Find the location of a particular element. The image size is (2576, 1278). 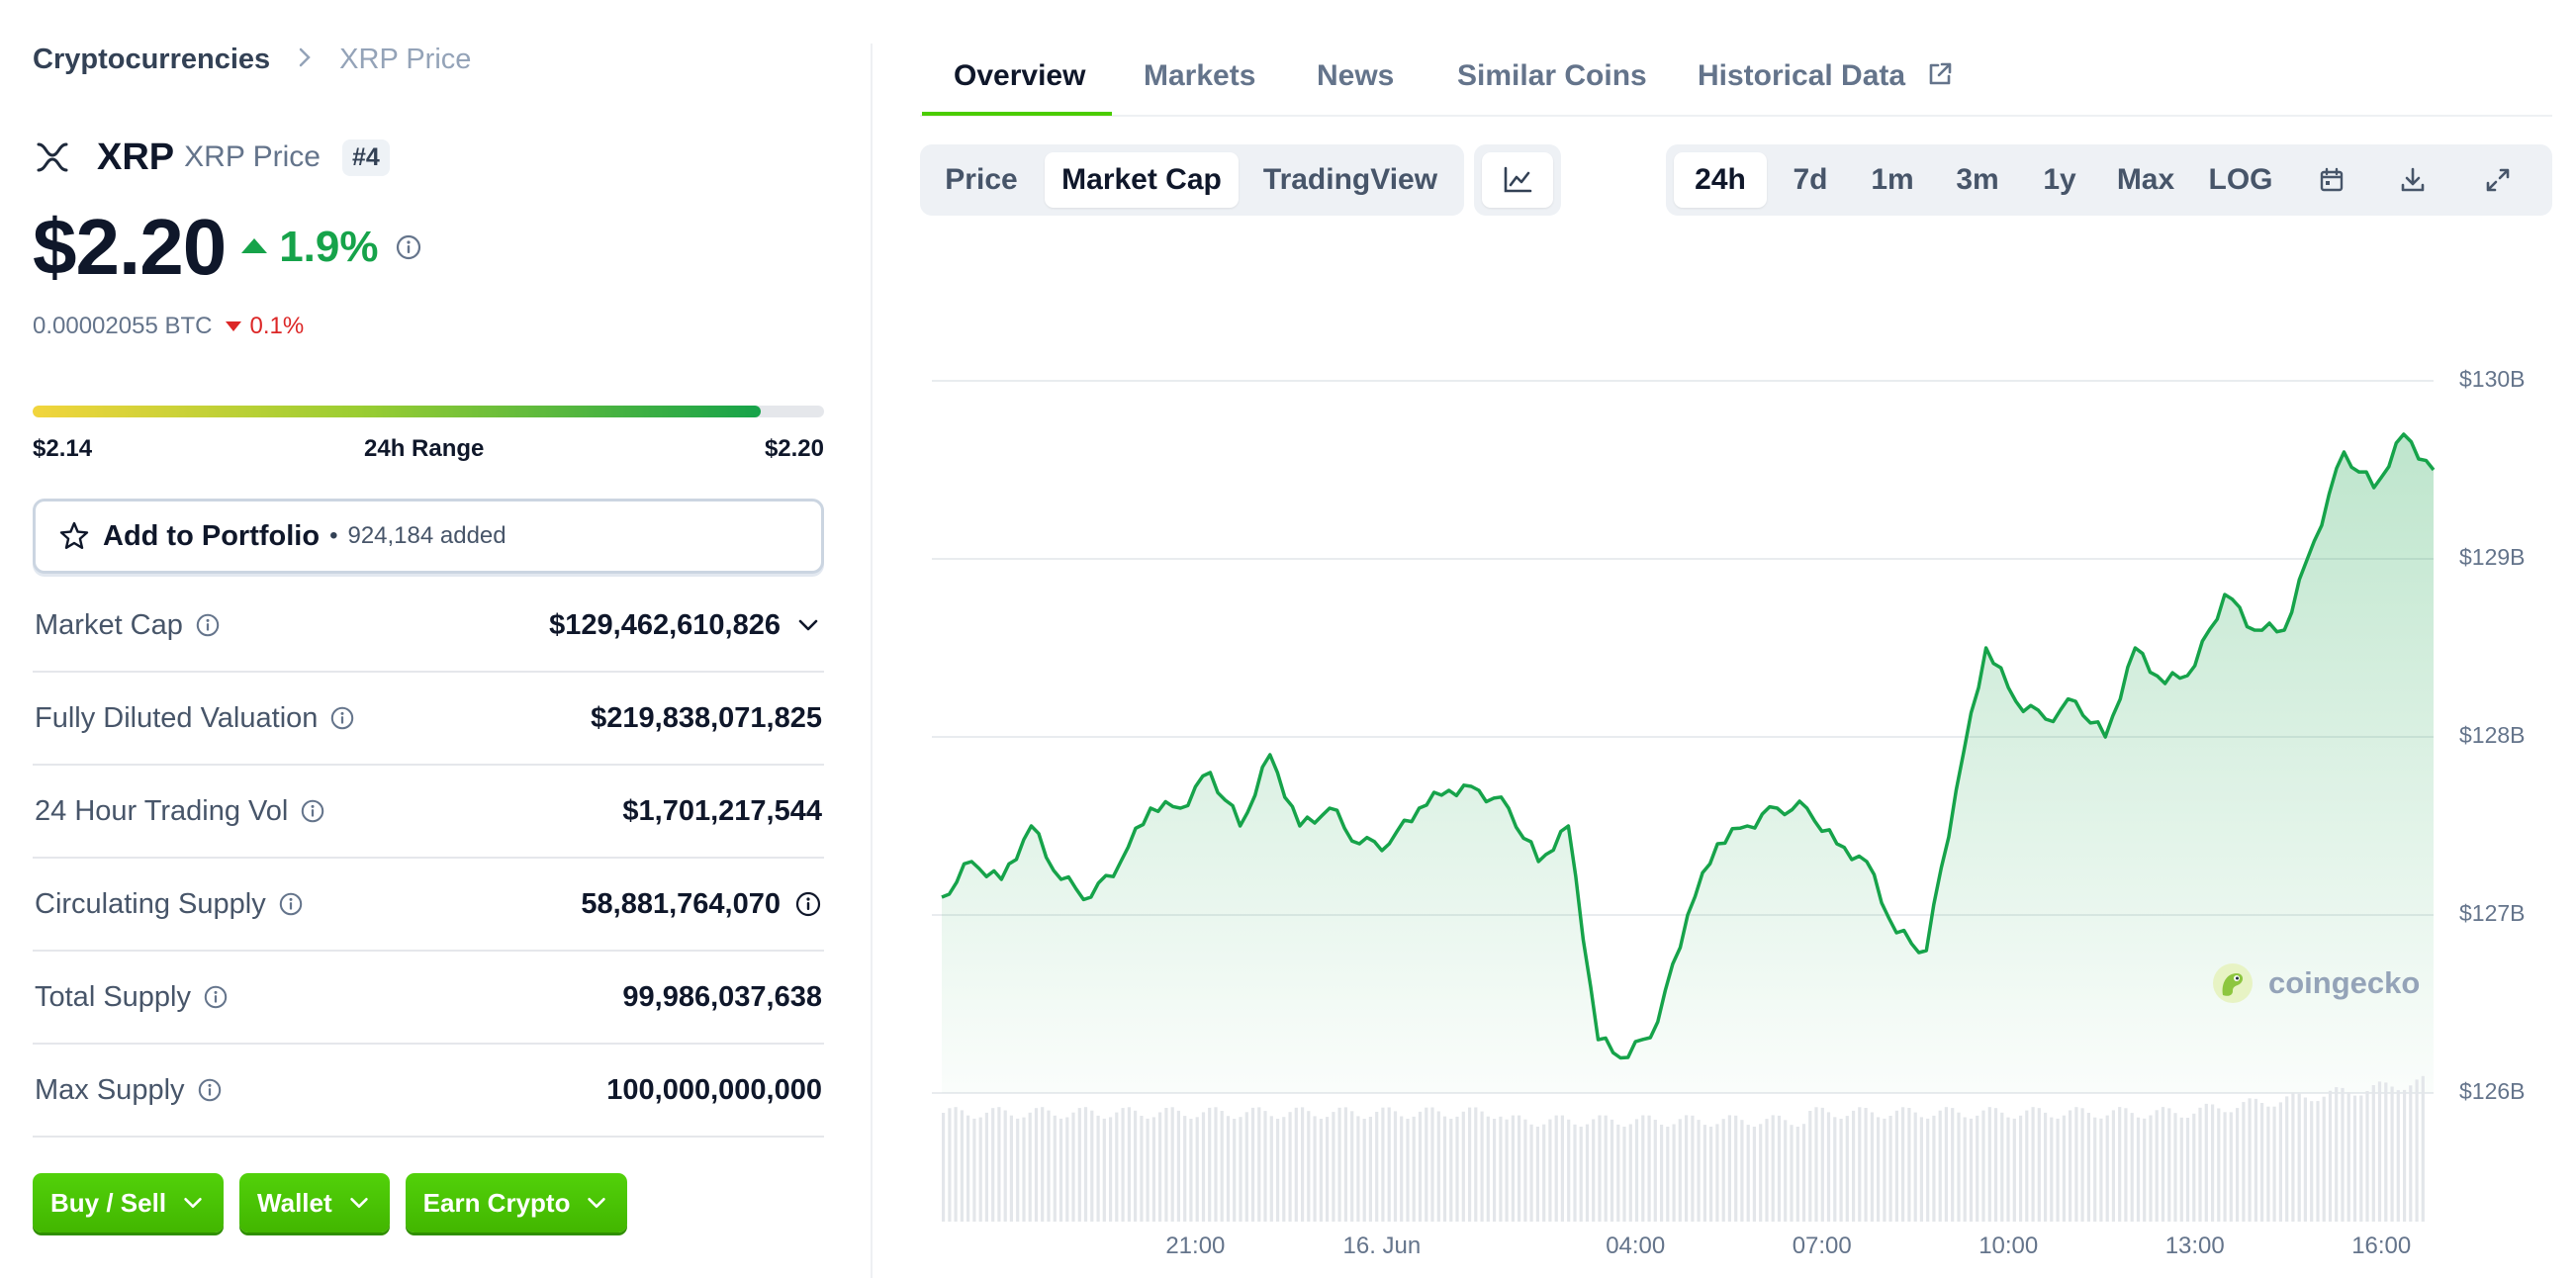

wallet-button: Wallet is located at coordinates (314, 1202).